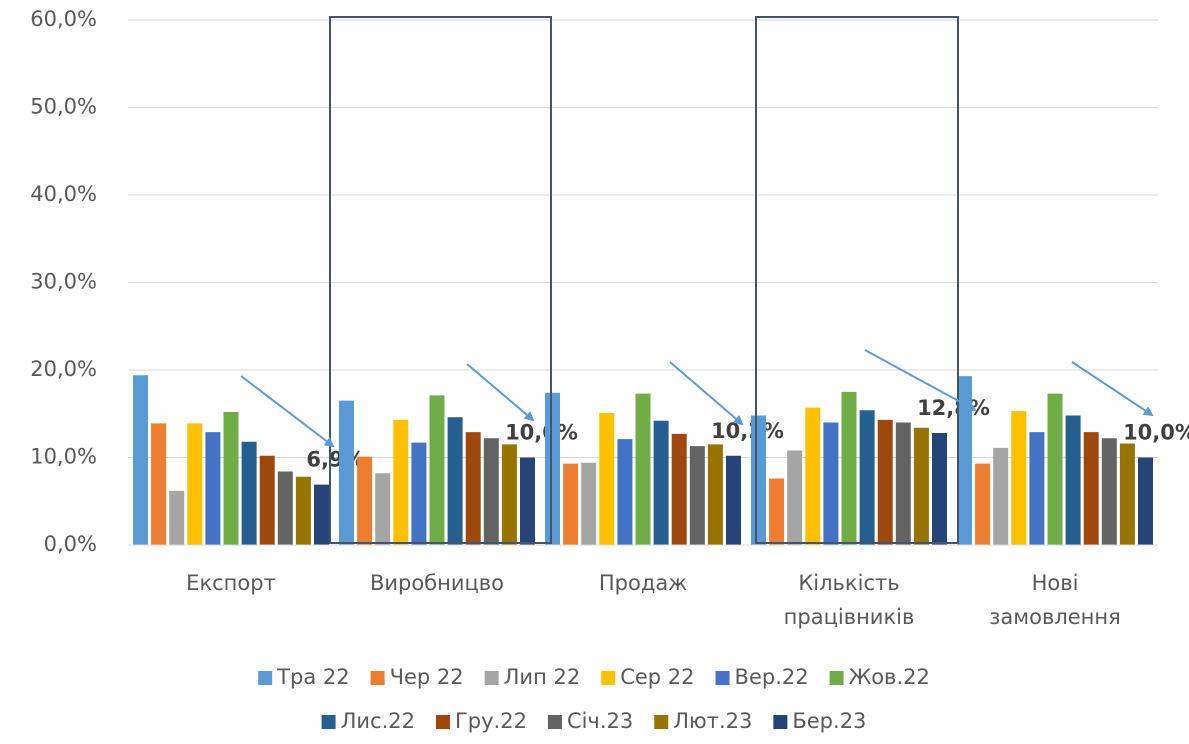 The width and height of the screenshot is (1189, 744). What do you see at coordinates (312, 677) in the screenshot?
I see `legend-label: Тра 22` at bounding box center [312, 677].